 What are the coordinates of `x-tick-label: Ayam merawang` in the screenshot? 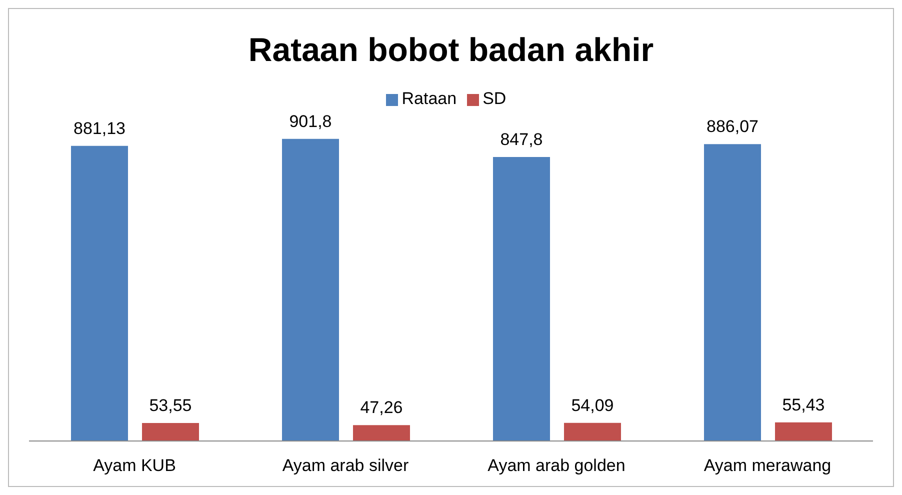 It's located at (768, 466).